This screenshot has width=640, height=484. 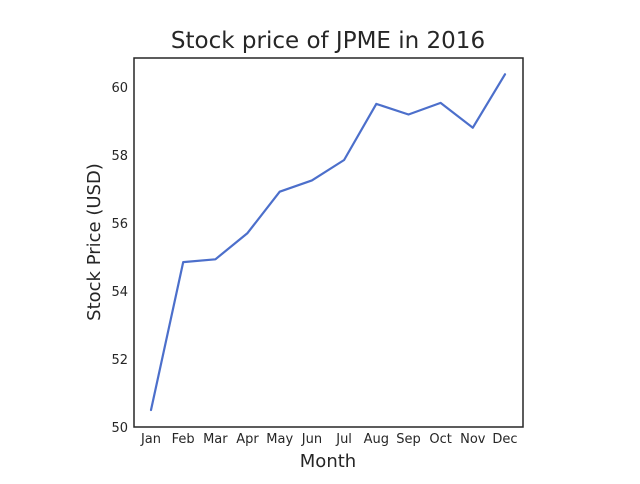 What do you see at coordinates (119, 224) in the screenshot?
I see `y-tick-label: 56` at bounding box center [119, 224].